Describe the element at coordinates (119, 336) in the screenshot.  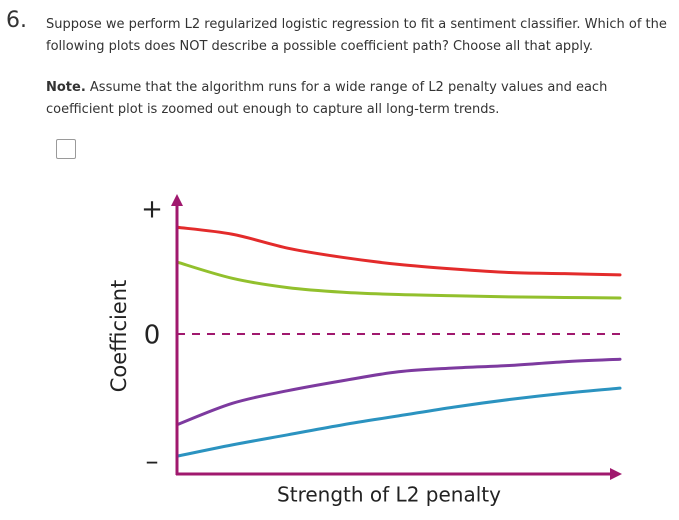
I see `y-axis-label: Coefficient` at that location.